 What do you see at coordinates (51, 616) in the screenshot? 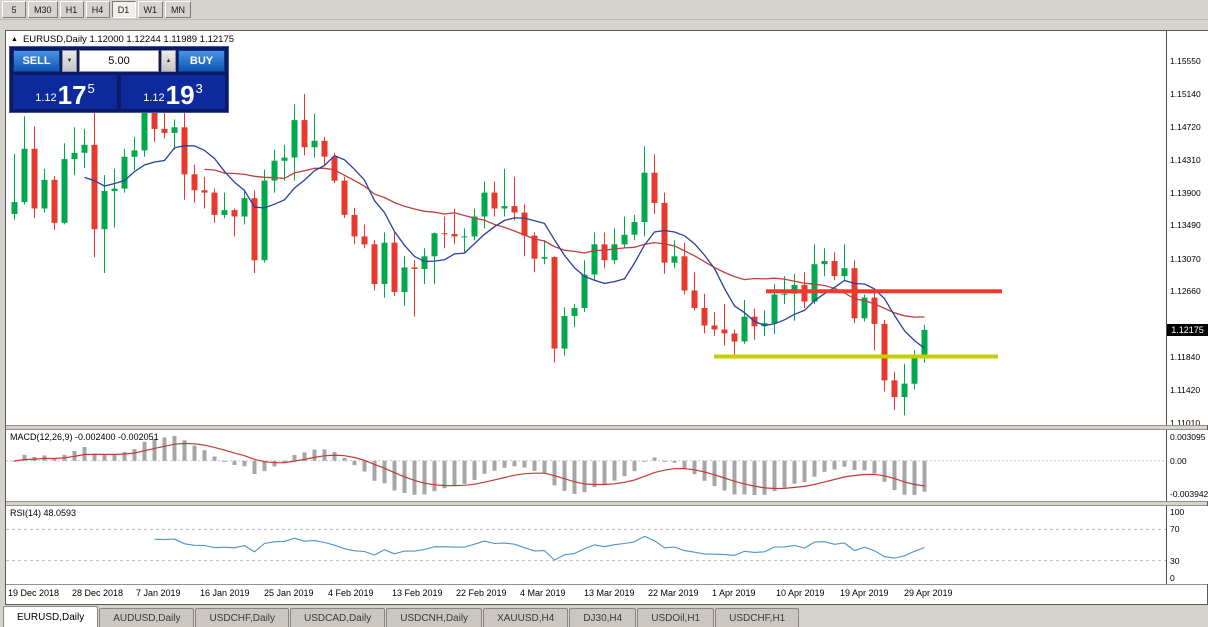
I see `chart-tab-eurusd-daily: EURUSD,Daily` at bounding box center [51, 616].